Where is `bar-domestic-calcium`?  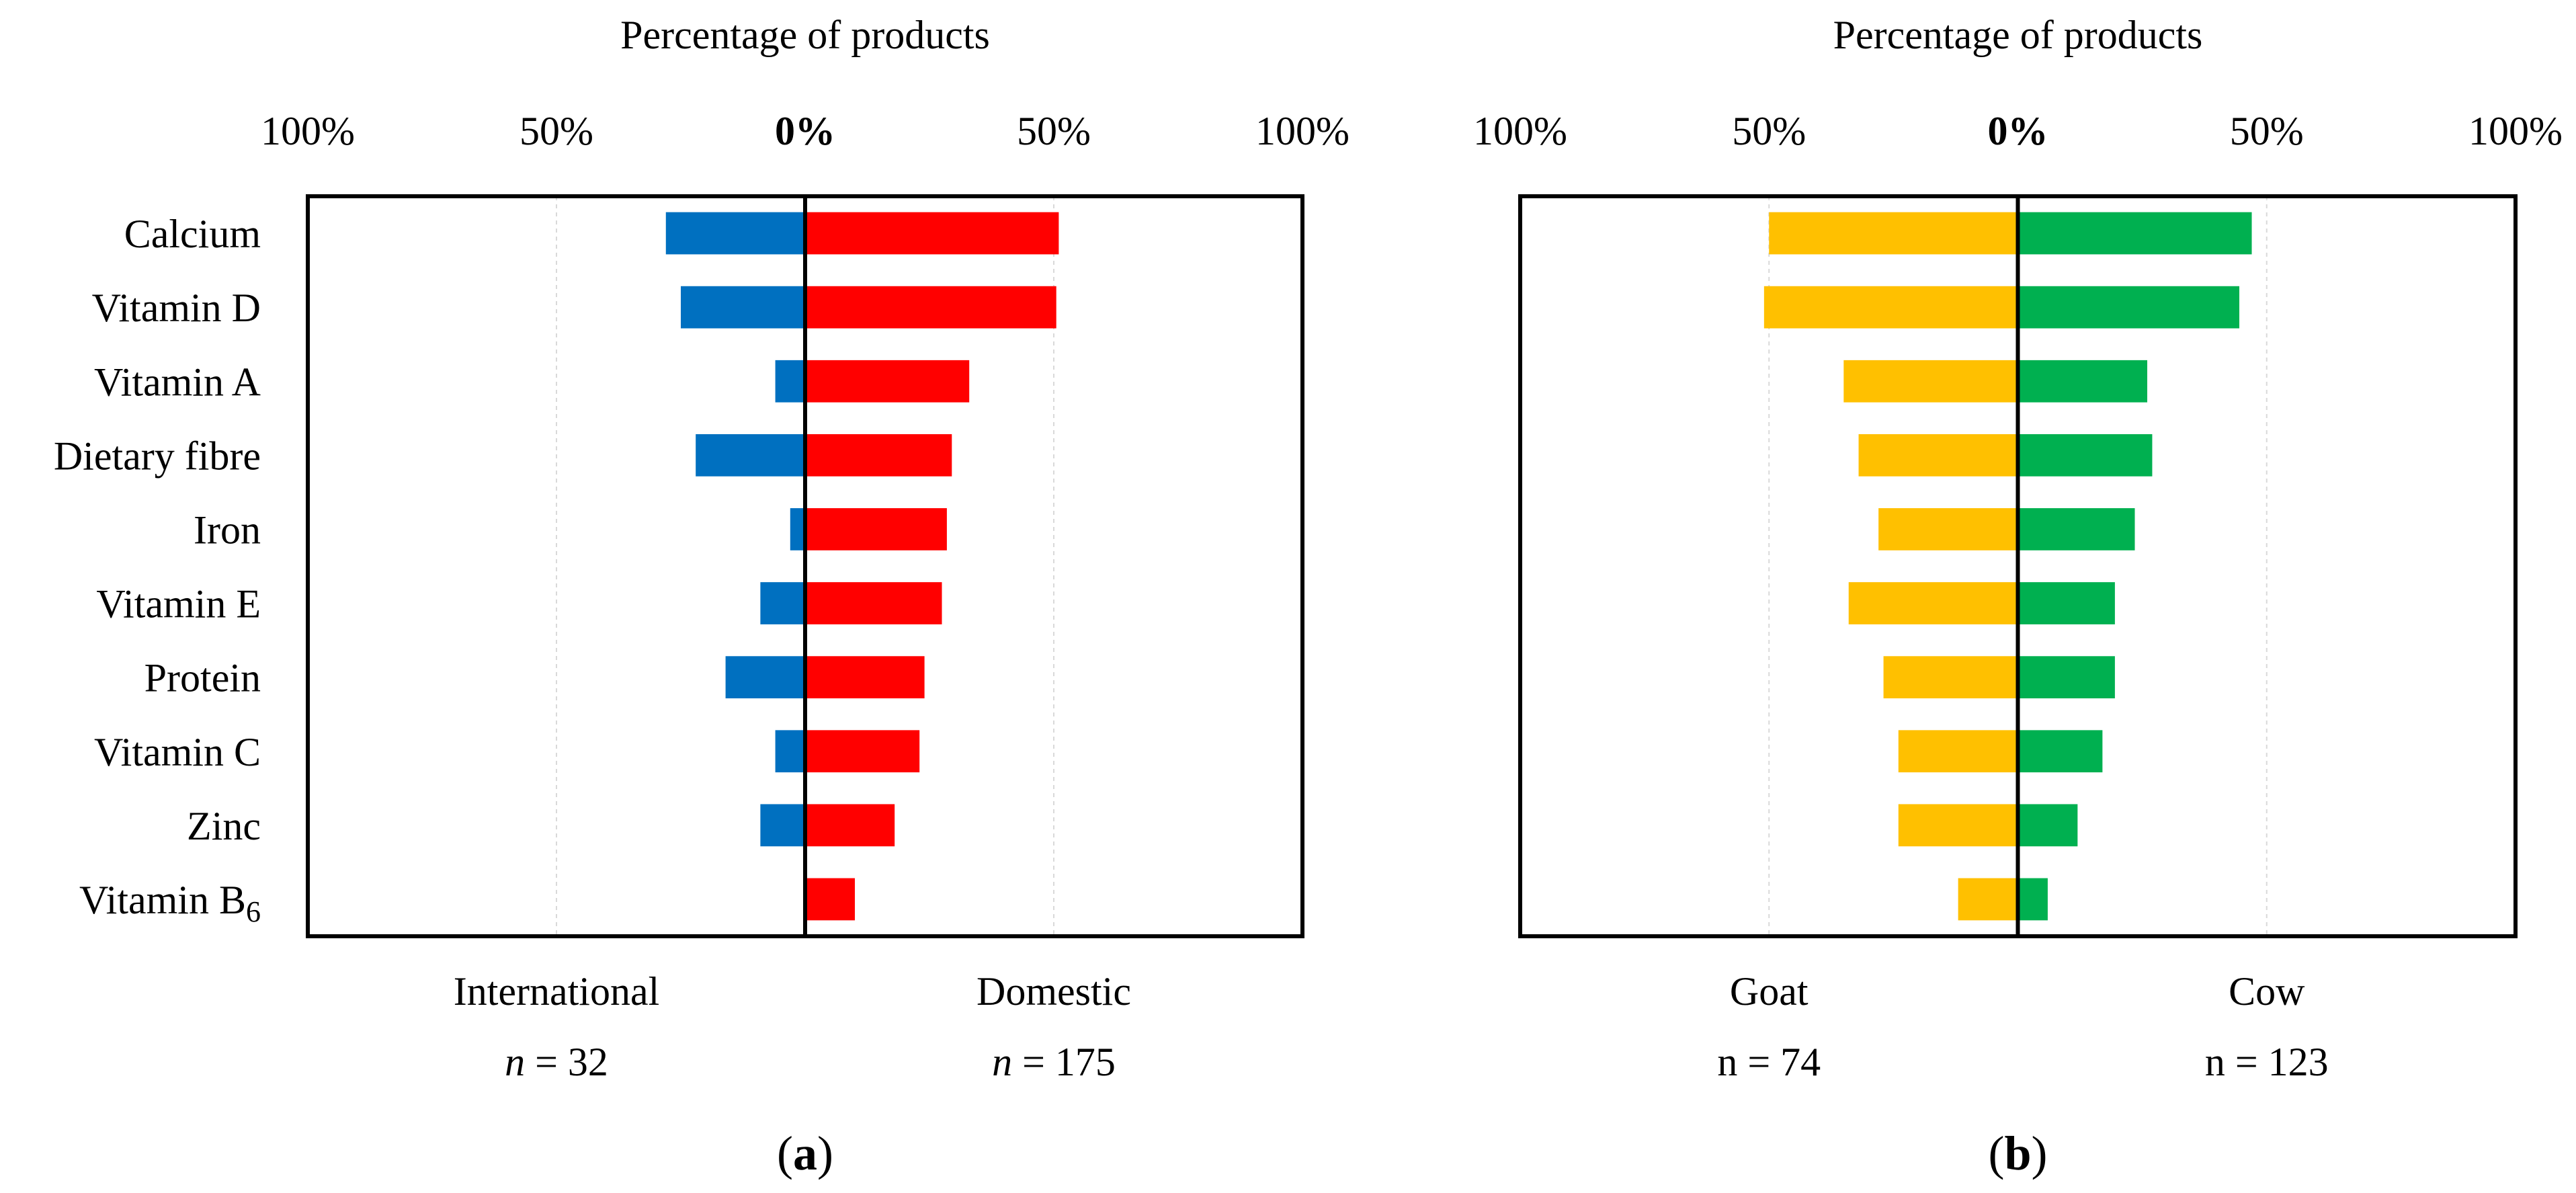
bar-domestic-calcium is located at coordinates (932, 233).